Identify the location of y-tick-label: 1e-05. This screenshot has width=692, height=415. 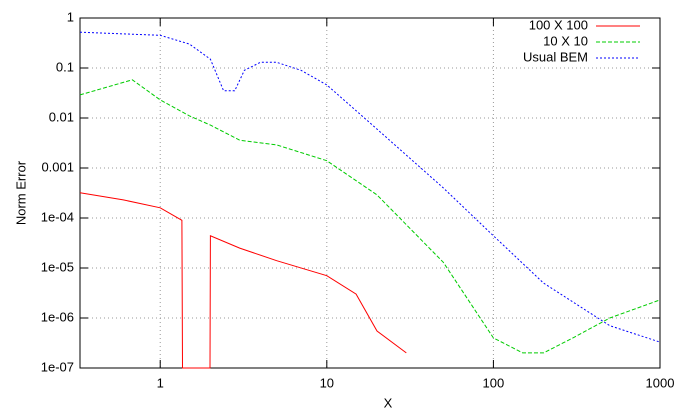
(57, 266).